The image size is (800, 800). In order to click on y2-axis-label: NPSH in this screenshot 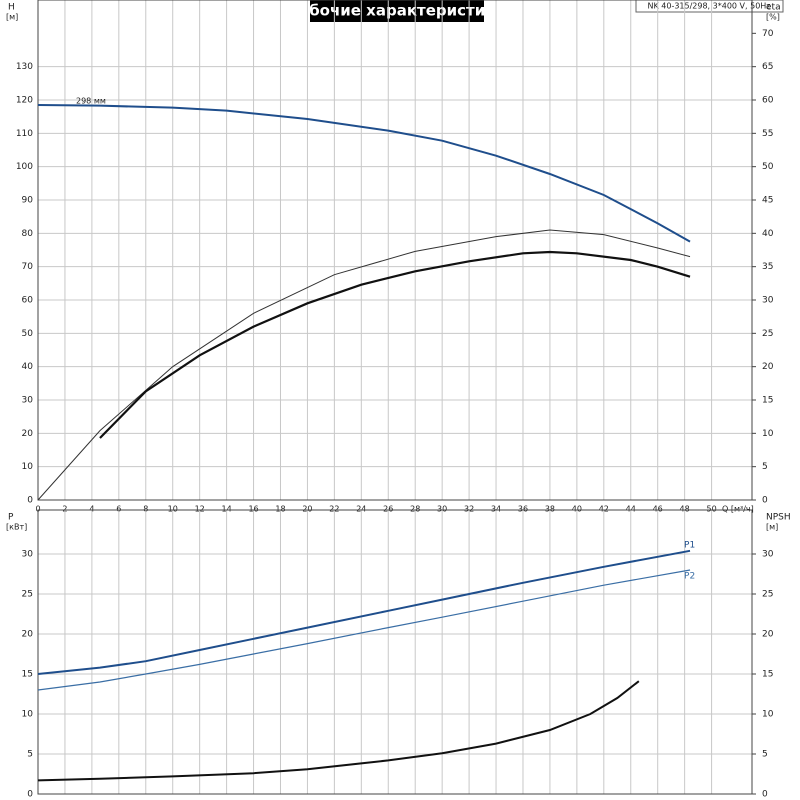, I will do `click(778, 518)`.